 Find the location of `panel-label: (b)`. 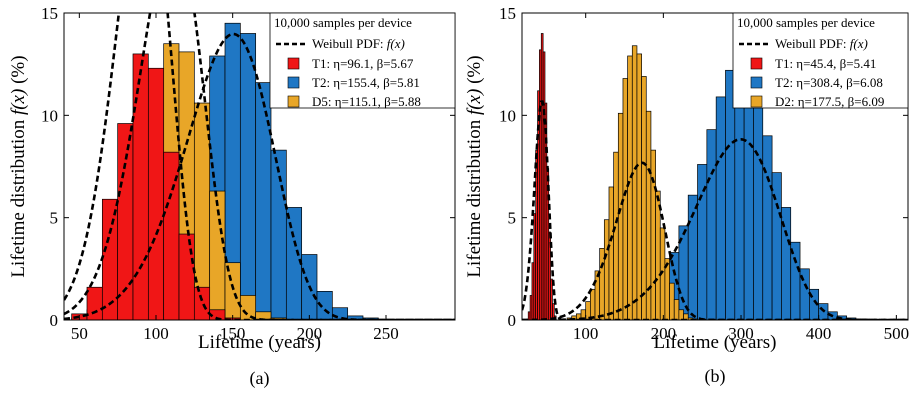

panel-label: (b) is located at coordinates (715, 376).